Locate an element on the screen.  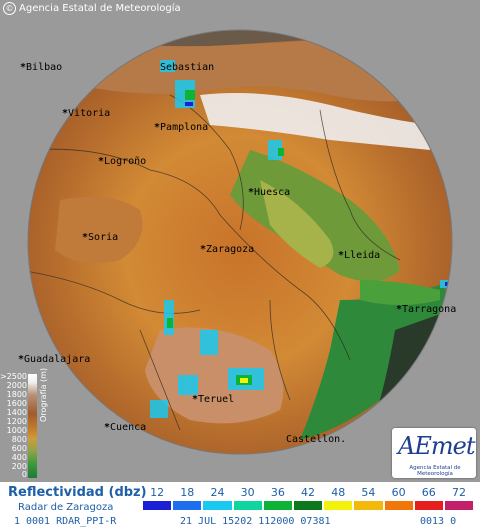
legend-scale-value: 36 is located at coordinates (277, 492).